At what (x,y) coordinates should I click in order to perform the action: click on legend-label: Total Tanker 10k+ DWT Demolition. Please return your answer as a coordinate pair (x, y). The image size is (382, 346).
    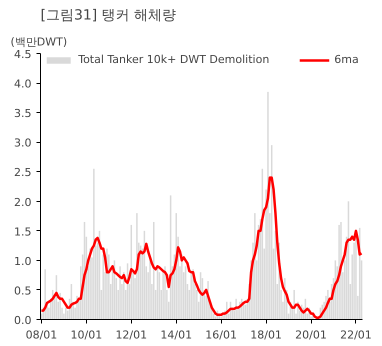
    Looking at the image, I should click on (174, 59).